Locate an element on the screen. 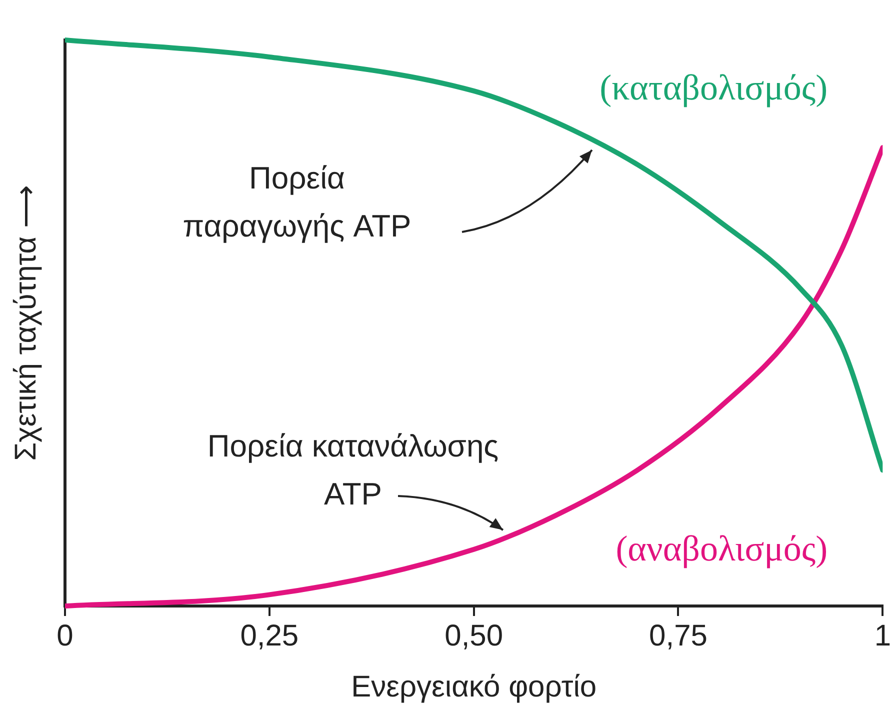  annotation: Πορεία παραγωγής ATP is located at coordinates (297, 202).